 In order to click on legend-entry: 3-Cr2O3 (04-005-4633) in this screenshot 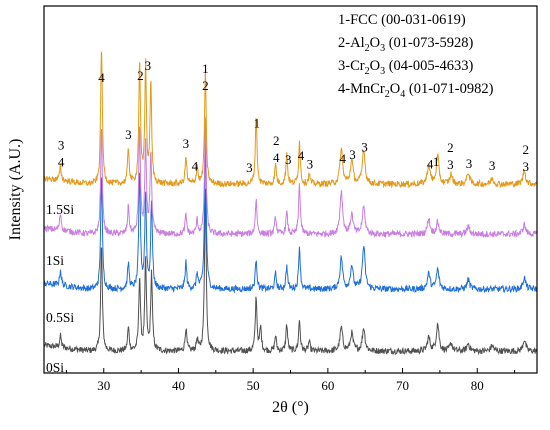, I will do `click(405, 67)`.